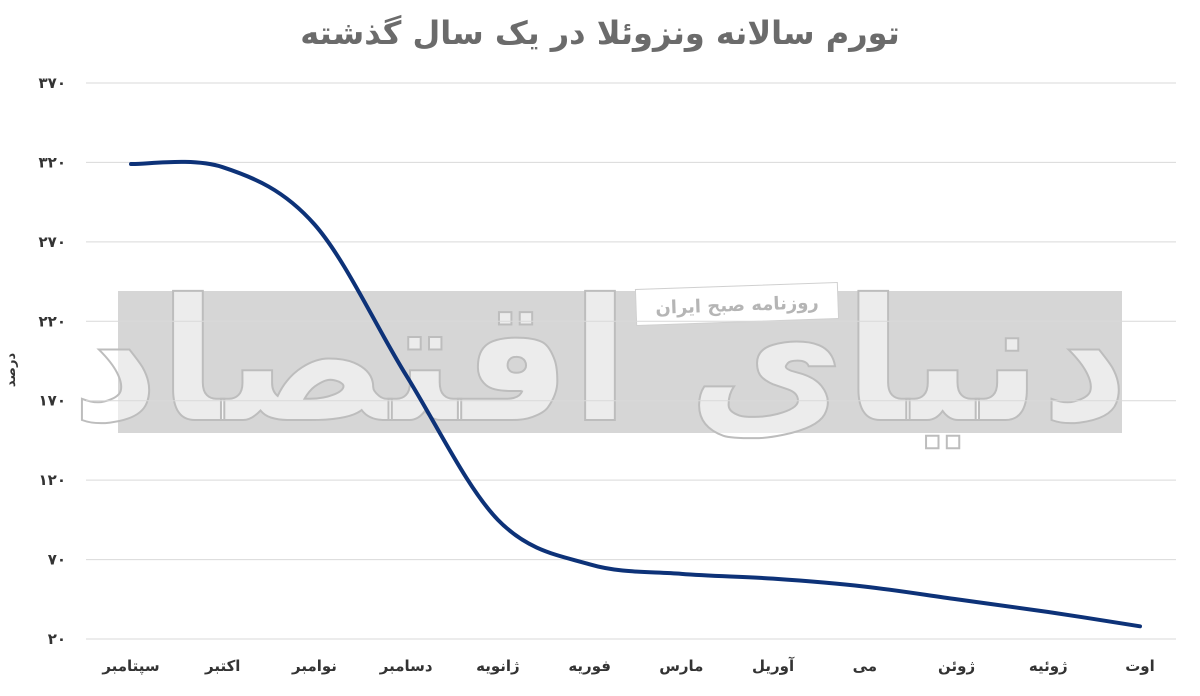  Describe the element at coordinates (314, 666) in the screenshot. I see `x-tick-label: نوامبر` at that location.